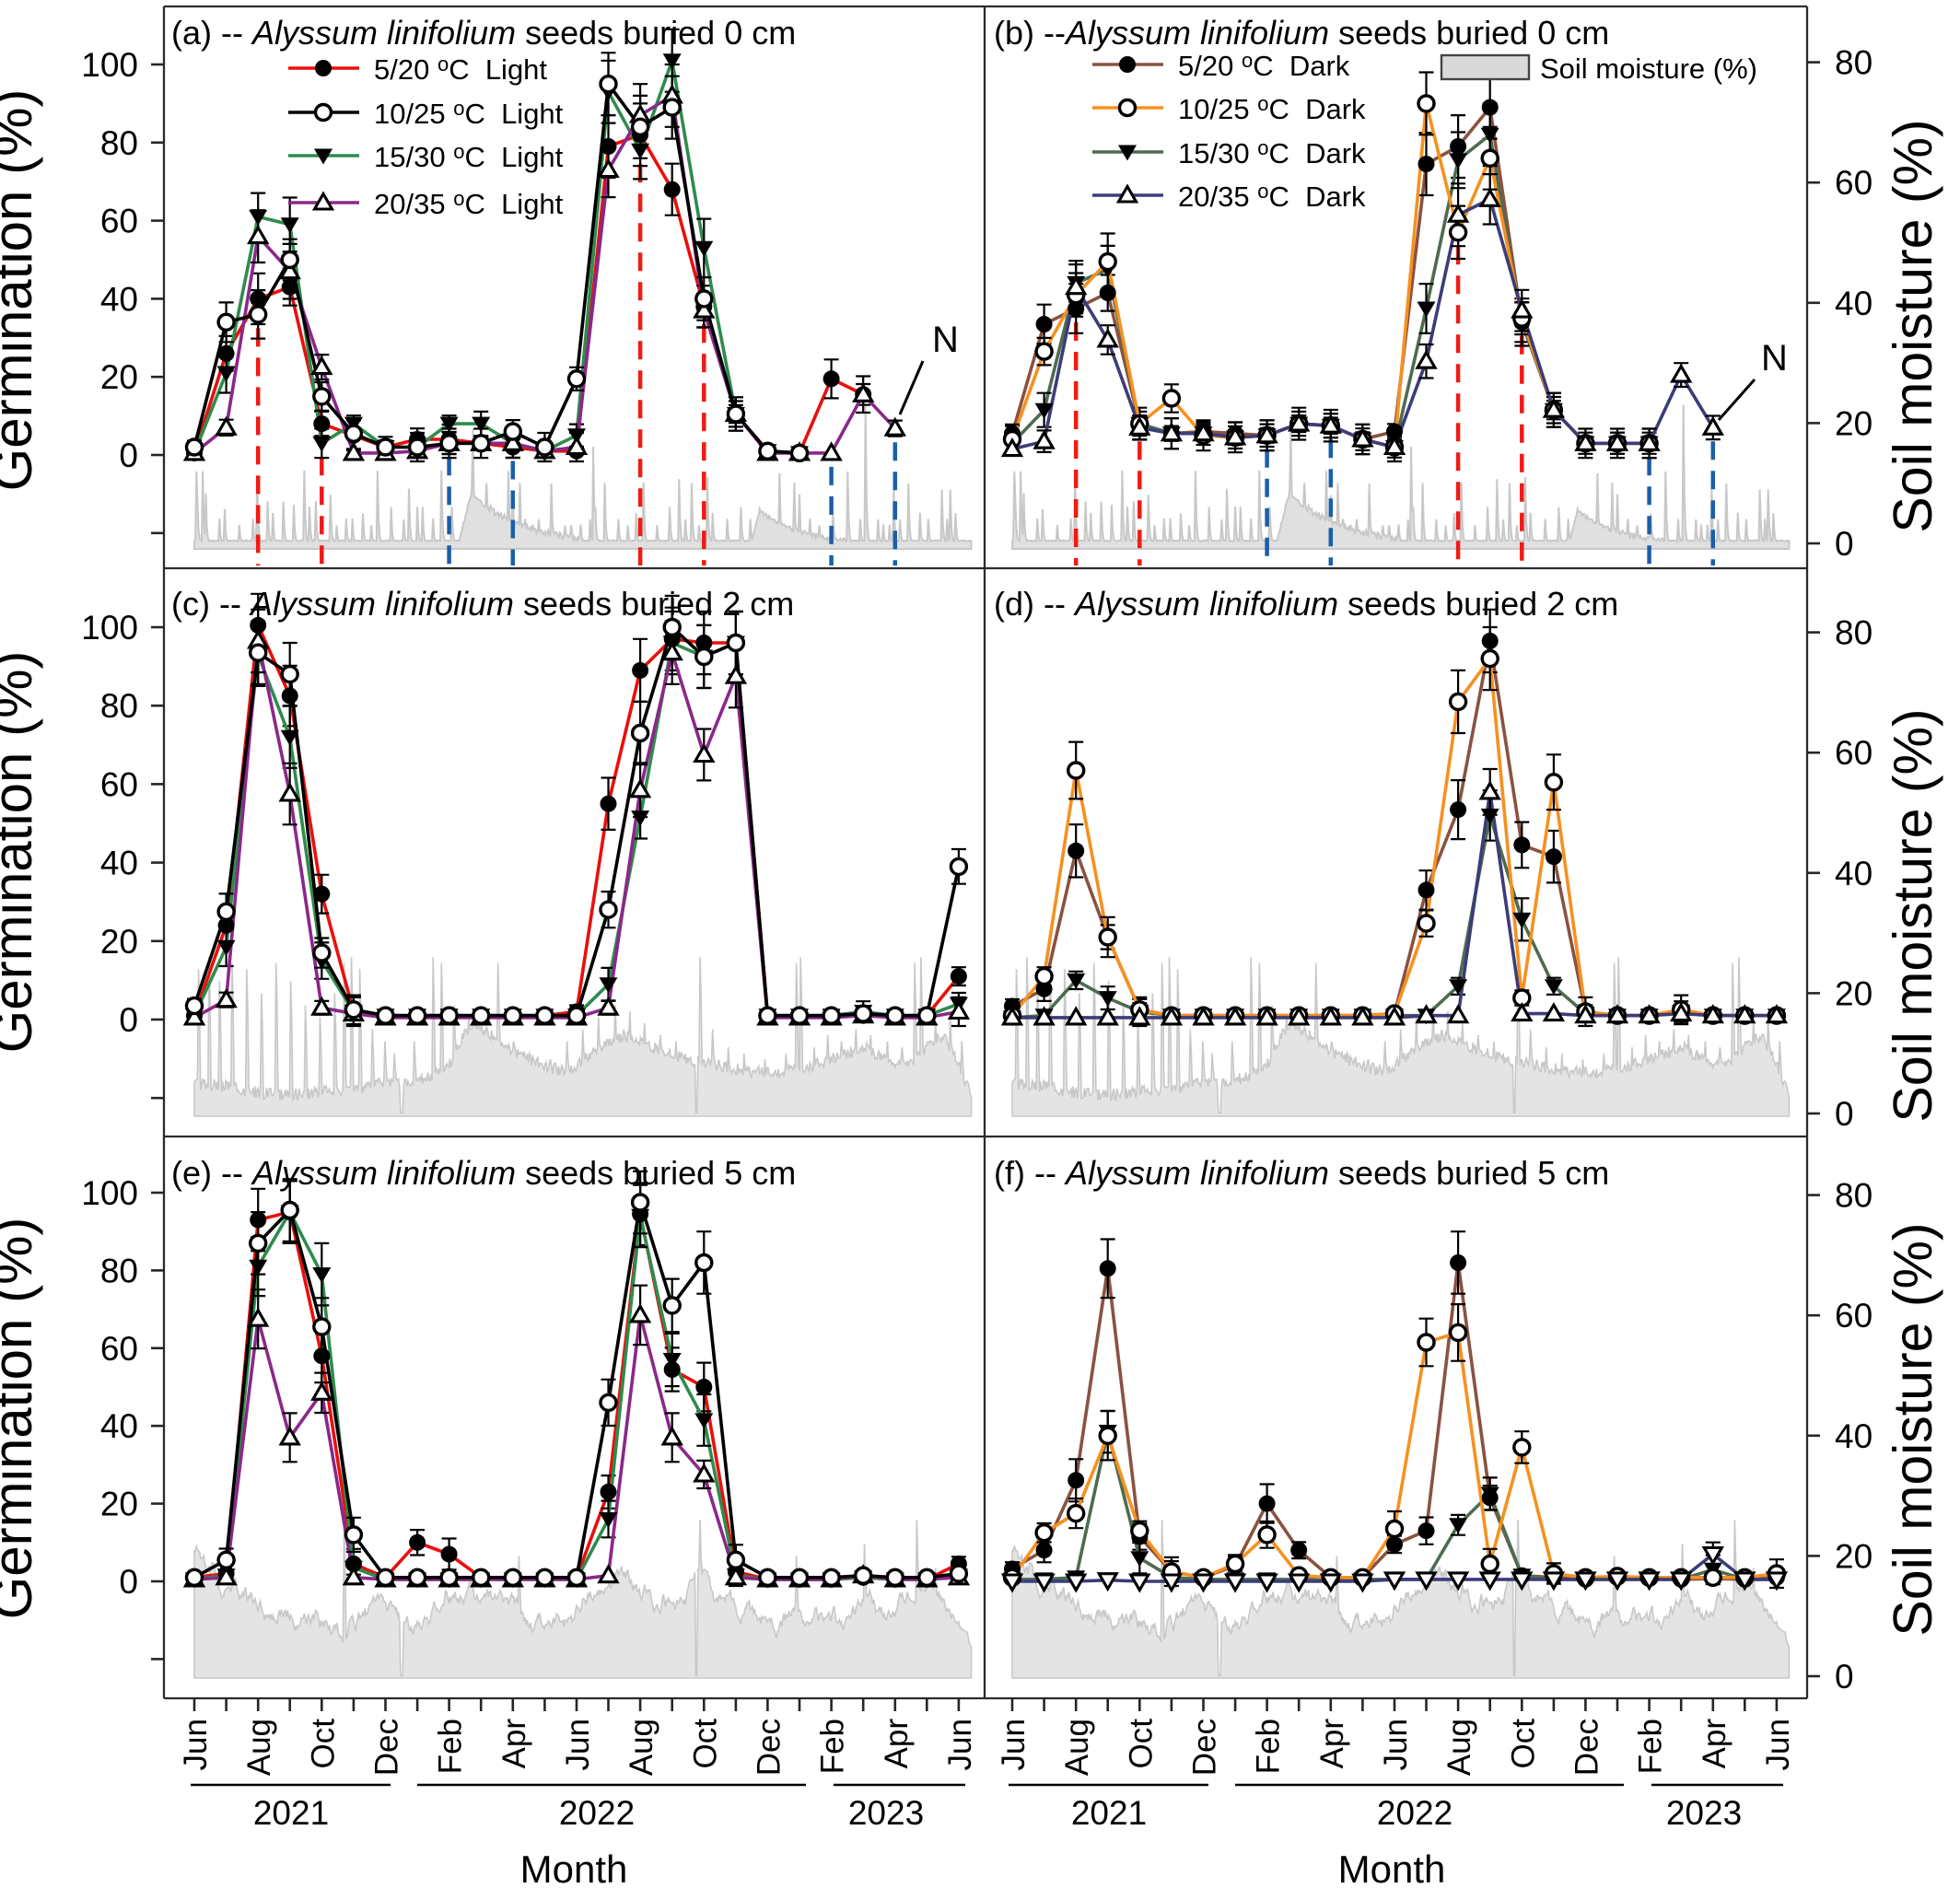  I want to click on svg-text: 5/20 oC Light, so click(460, 69).